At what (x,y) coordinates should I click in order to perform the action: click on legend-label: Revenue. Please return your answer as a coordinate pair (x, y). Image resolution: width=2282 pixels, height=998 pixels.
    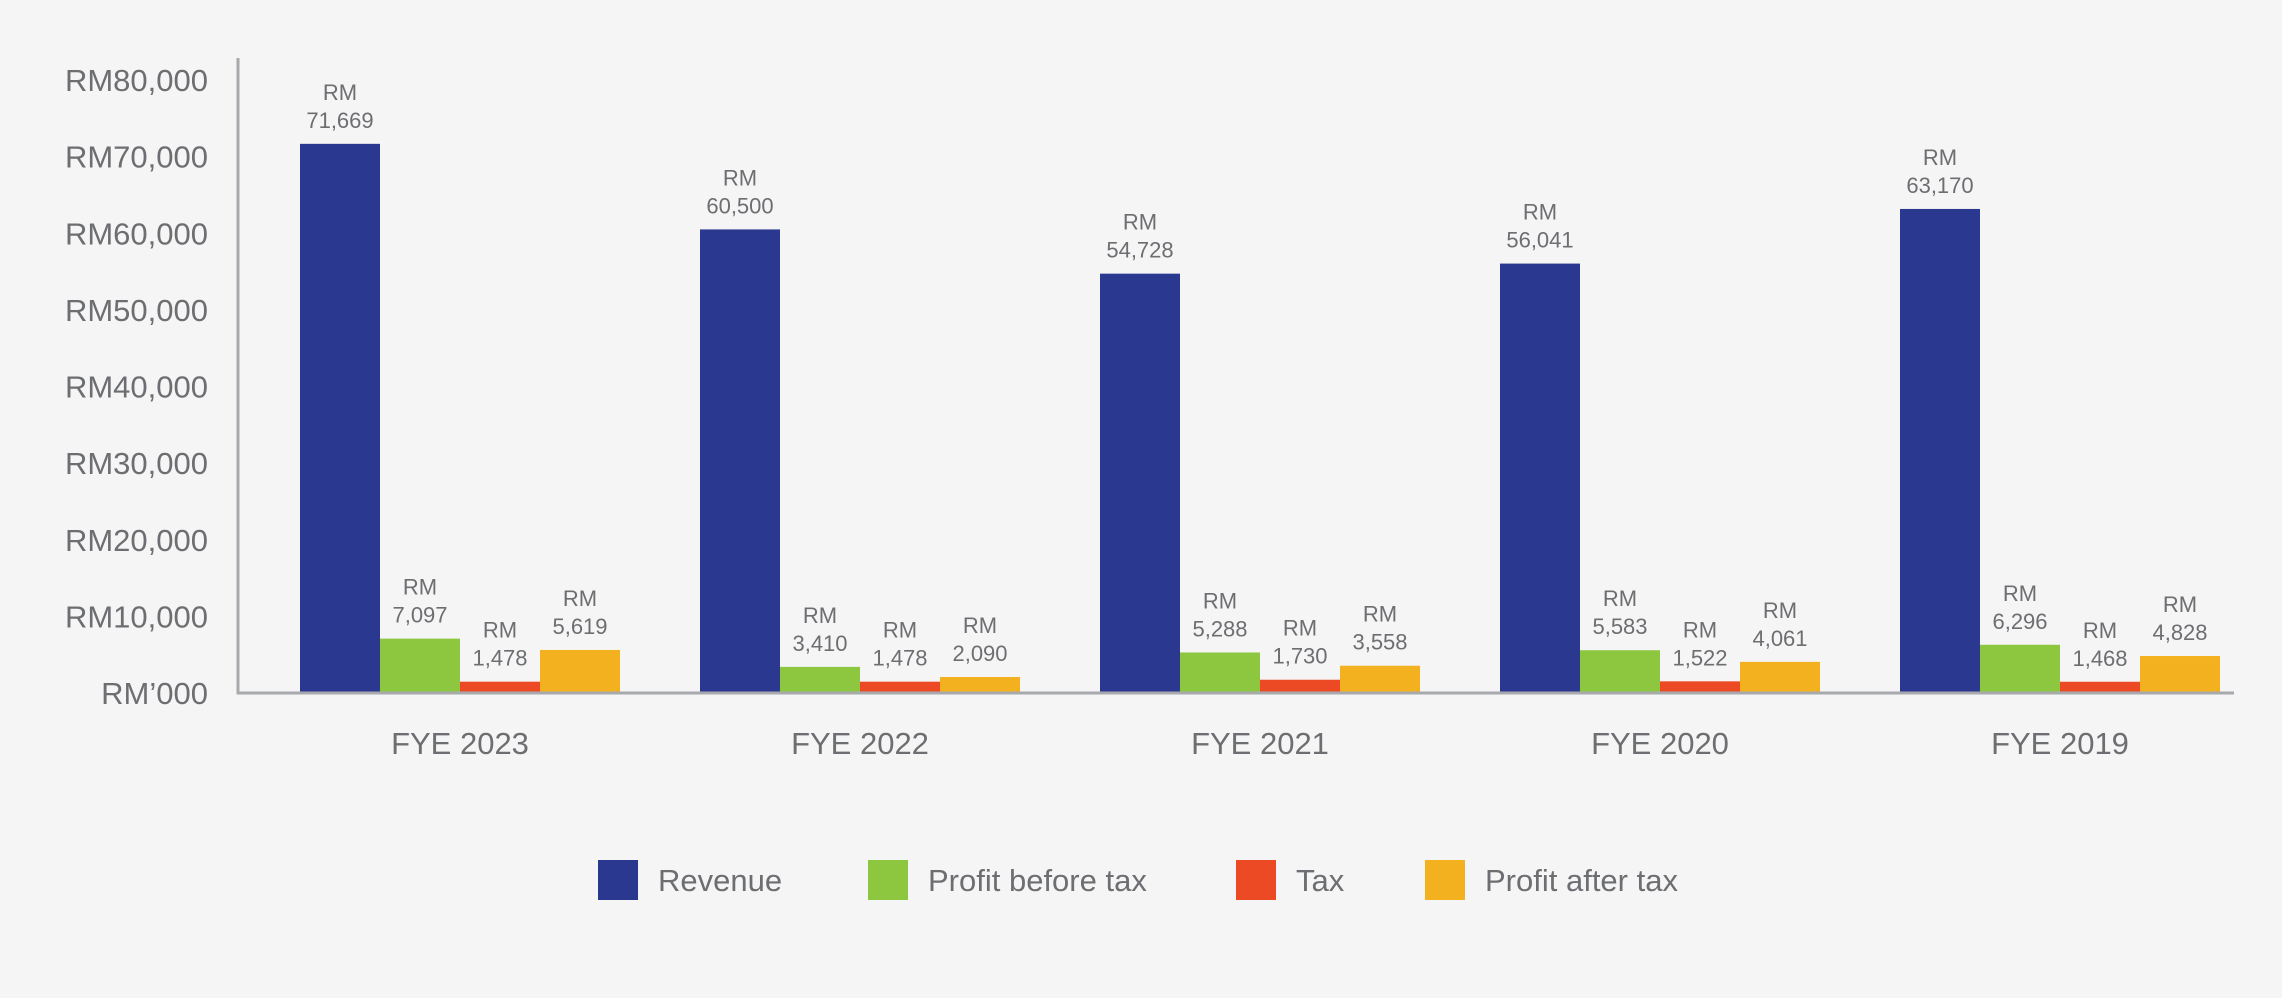
    Looking at the image, I should click on (720, 880).